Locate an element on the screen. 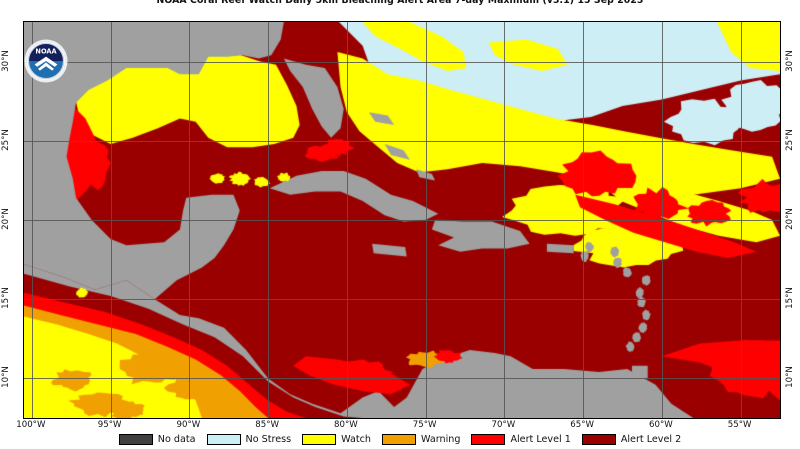 This screenshot has width=800, height=449. y-tick-label-left: 15°N is located at coordinates (6, 298).